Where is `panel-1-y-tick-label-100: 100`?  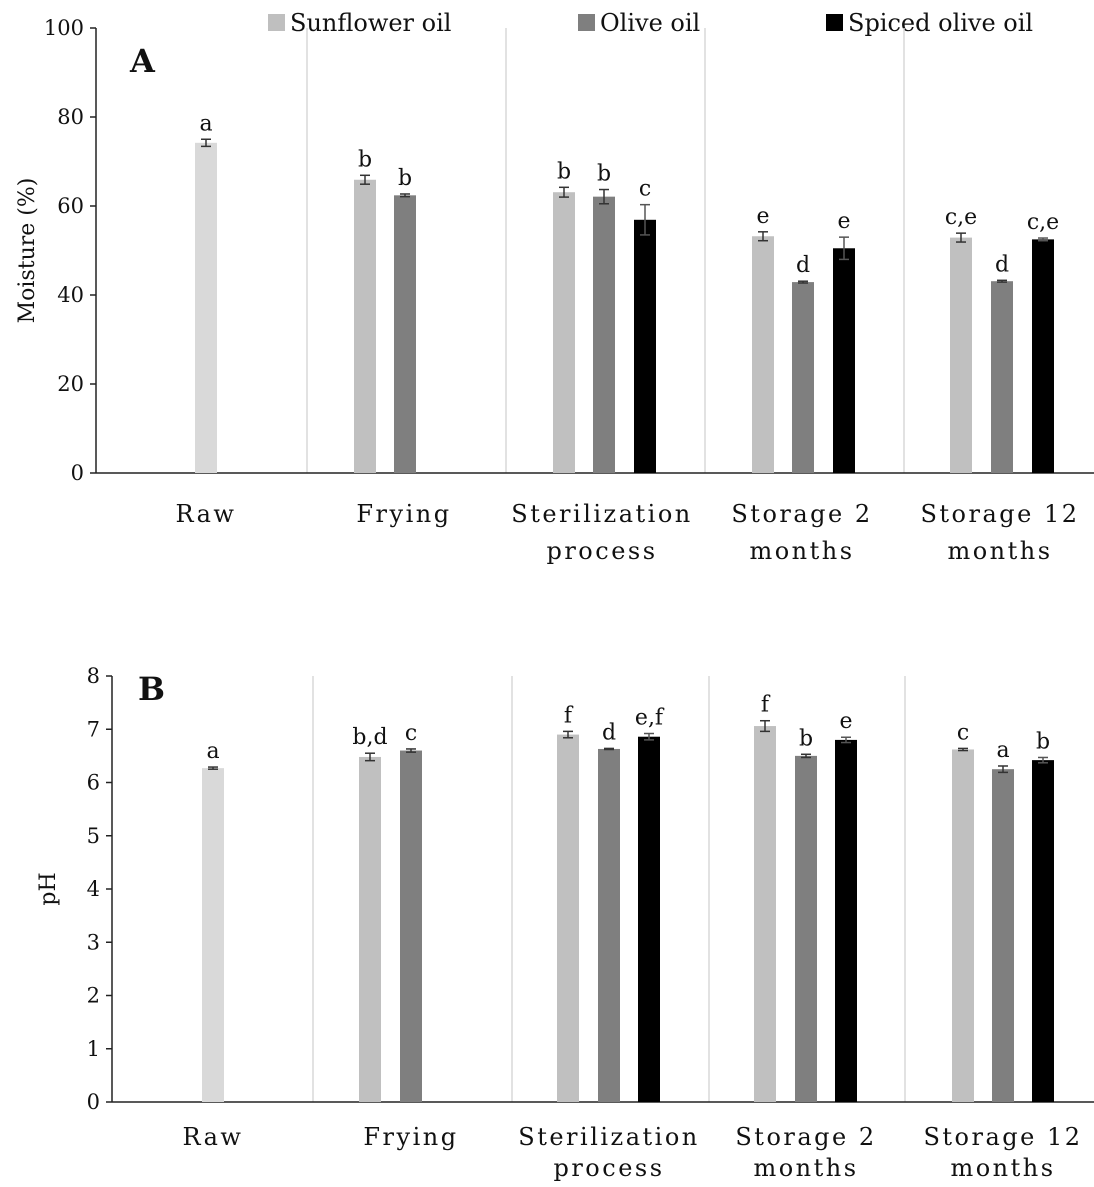 panel-1-y-tick-label-100: 100 is located at coordinates (64, 28).